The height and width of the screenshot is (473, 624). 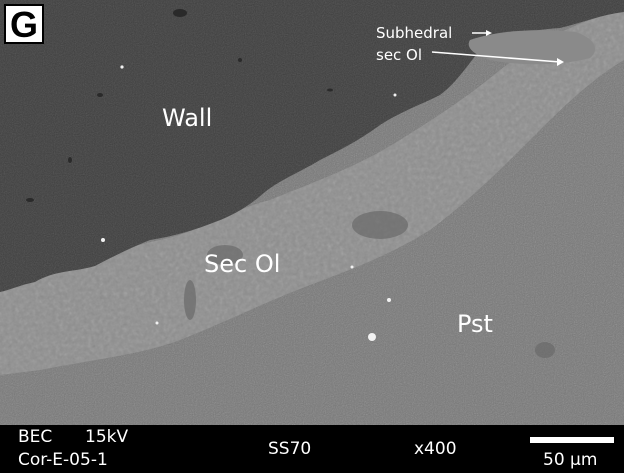 What do you see at coordinates (414, 33) in the screenshot?
I see `subhedral-label-line1: Subhedral` at bounding box center [414, 33].